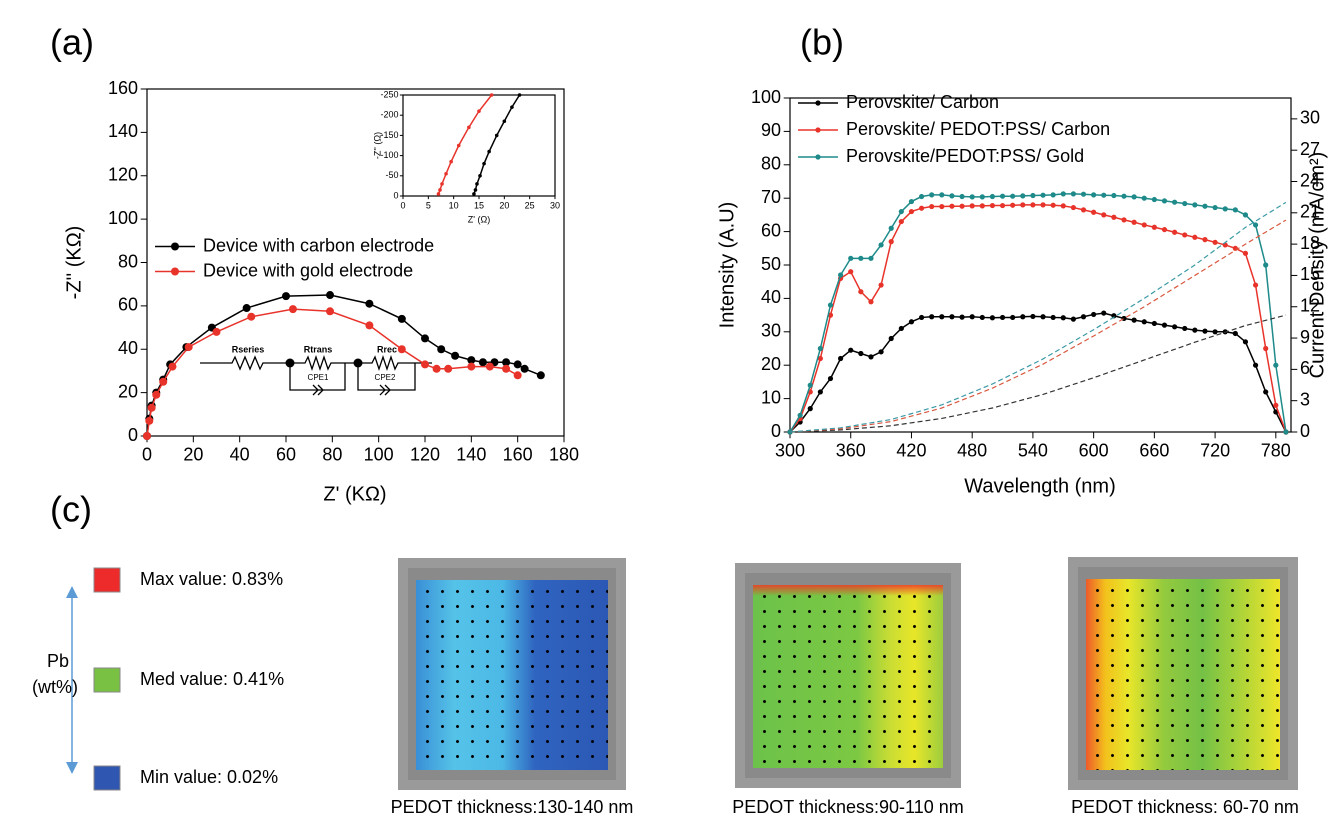  I want to click on x-tick-label: 20, so click(193, 455).